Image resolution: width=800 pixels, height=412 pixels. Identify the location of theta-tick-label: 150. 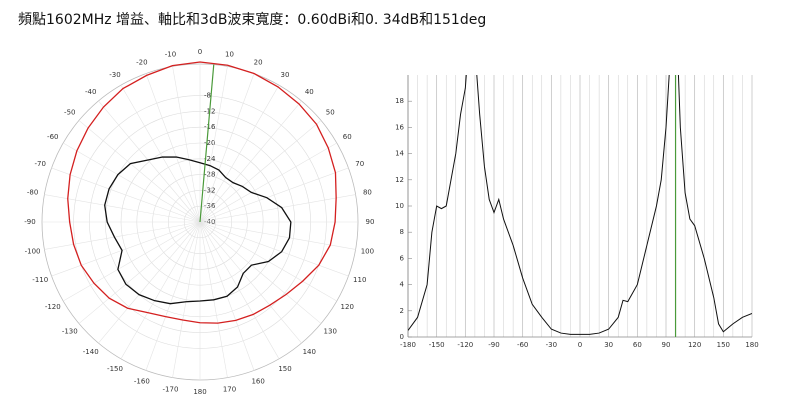
(284, 369).